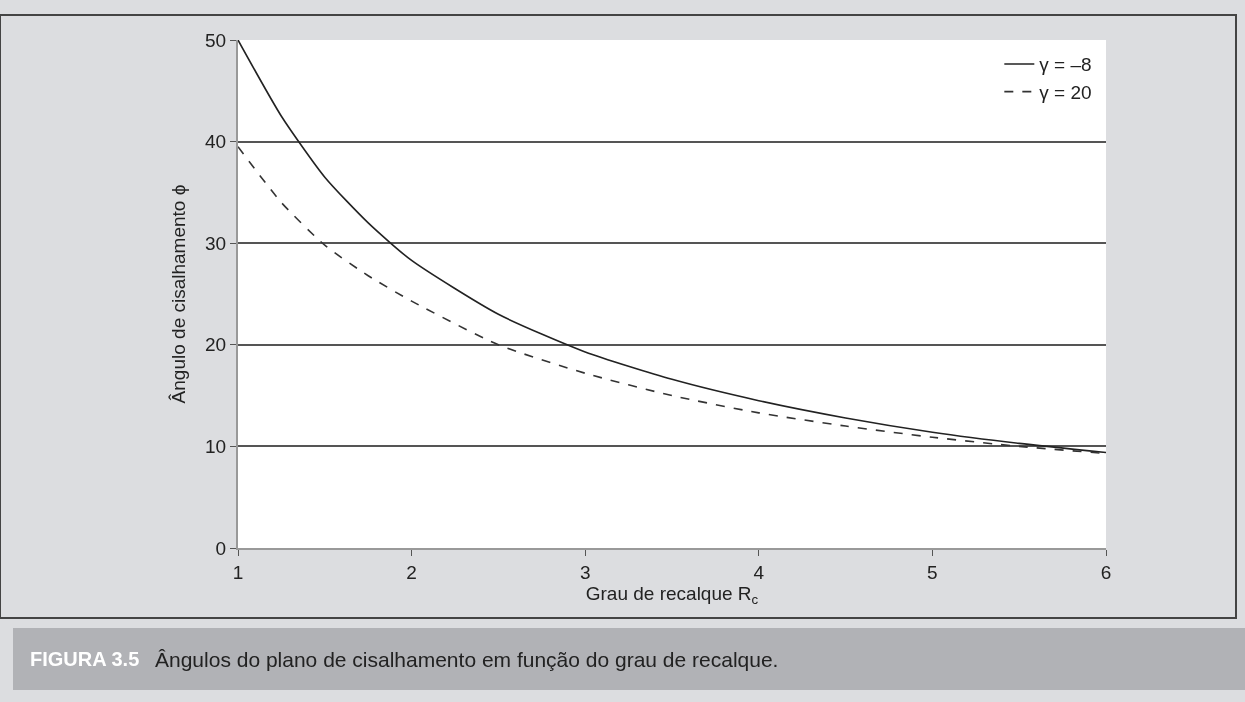 The image size is (1245, 702). Describe the element at coordinates (85, 659) in the screenshot. I see `text: FIGURA 3.5` at that location.